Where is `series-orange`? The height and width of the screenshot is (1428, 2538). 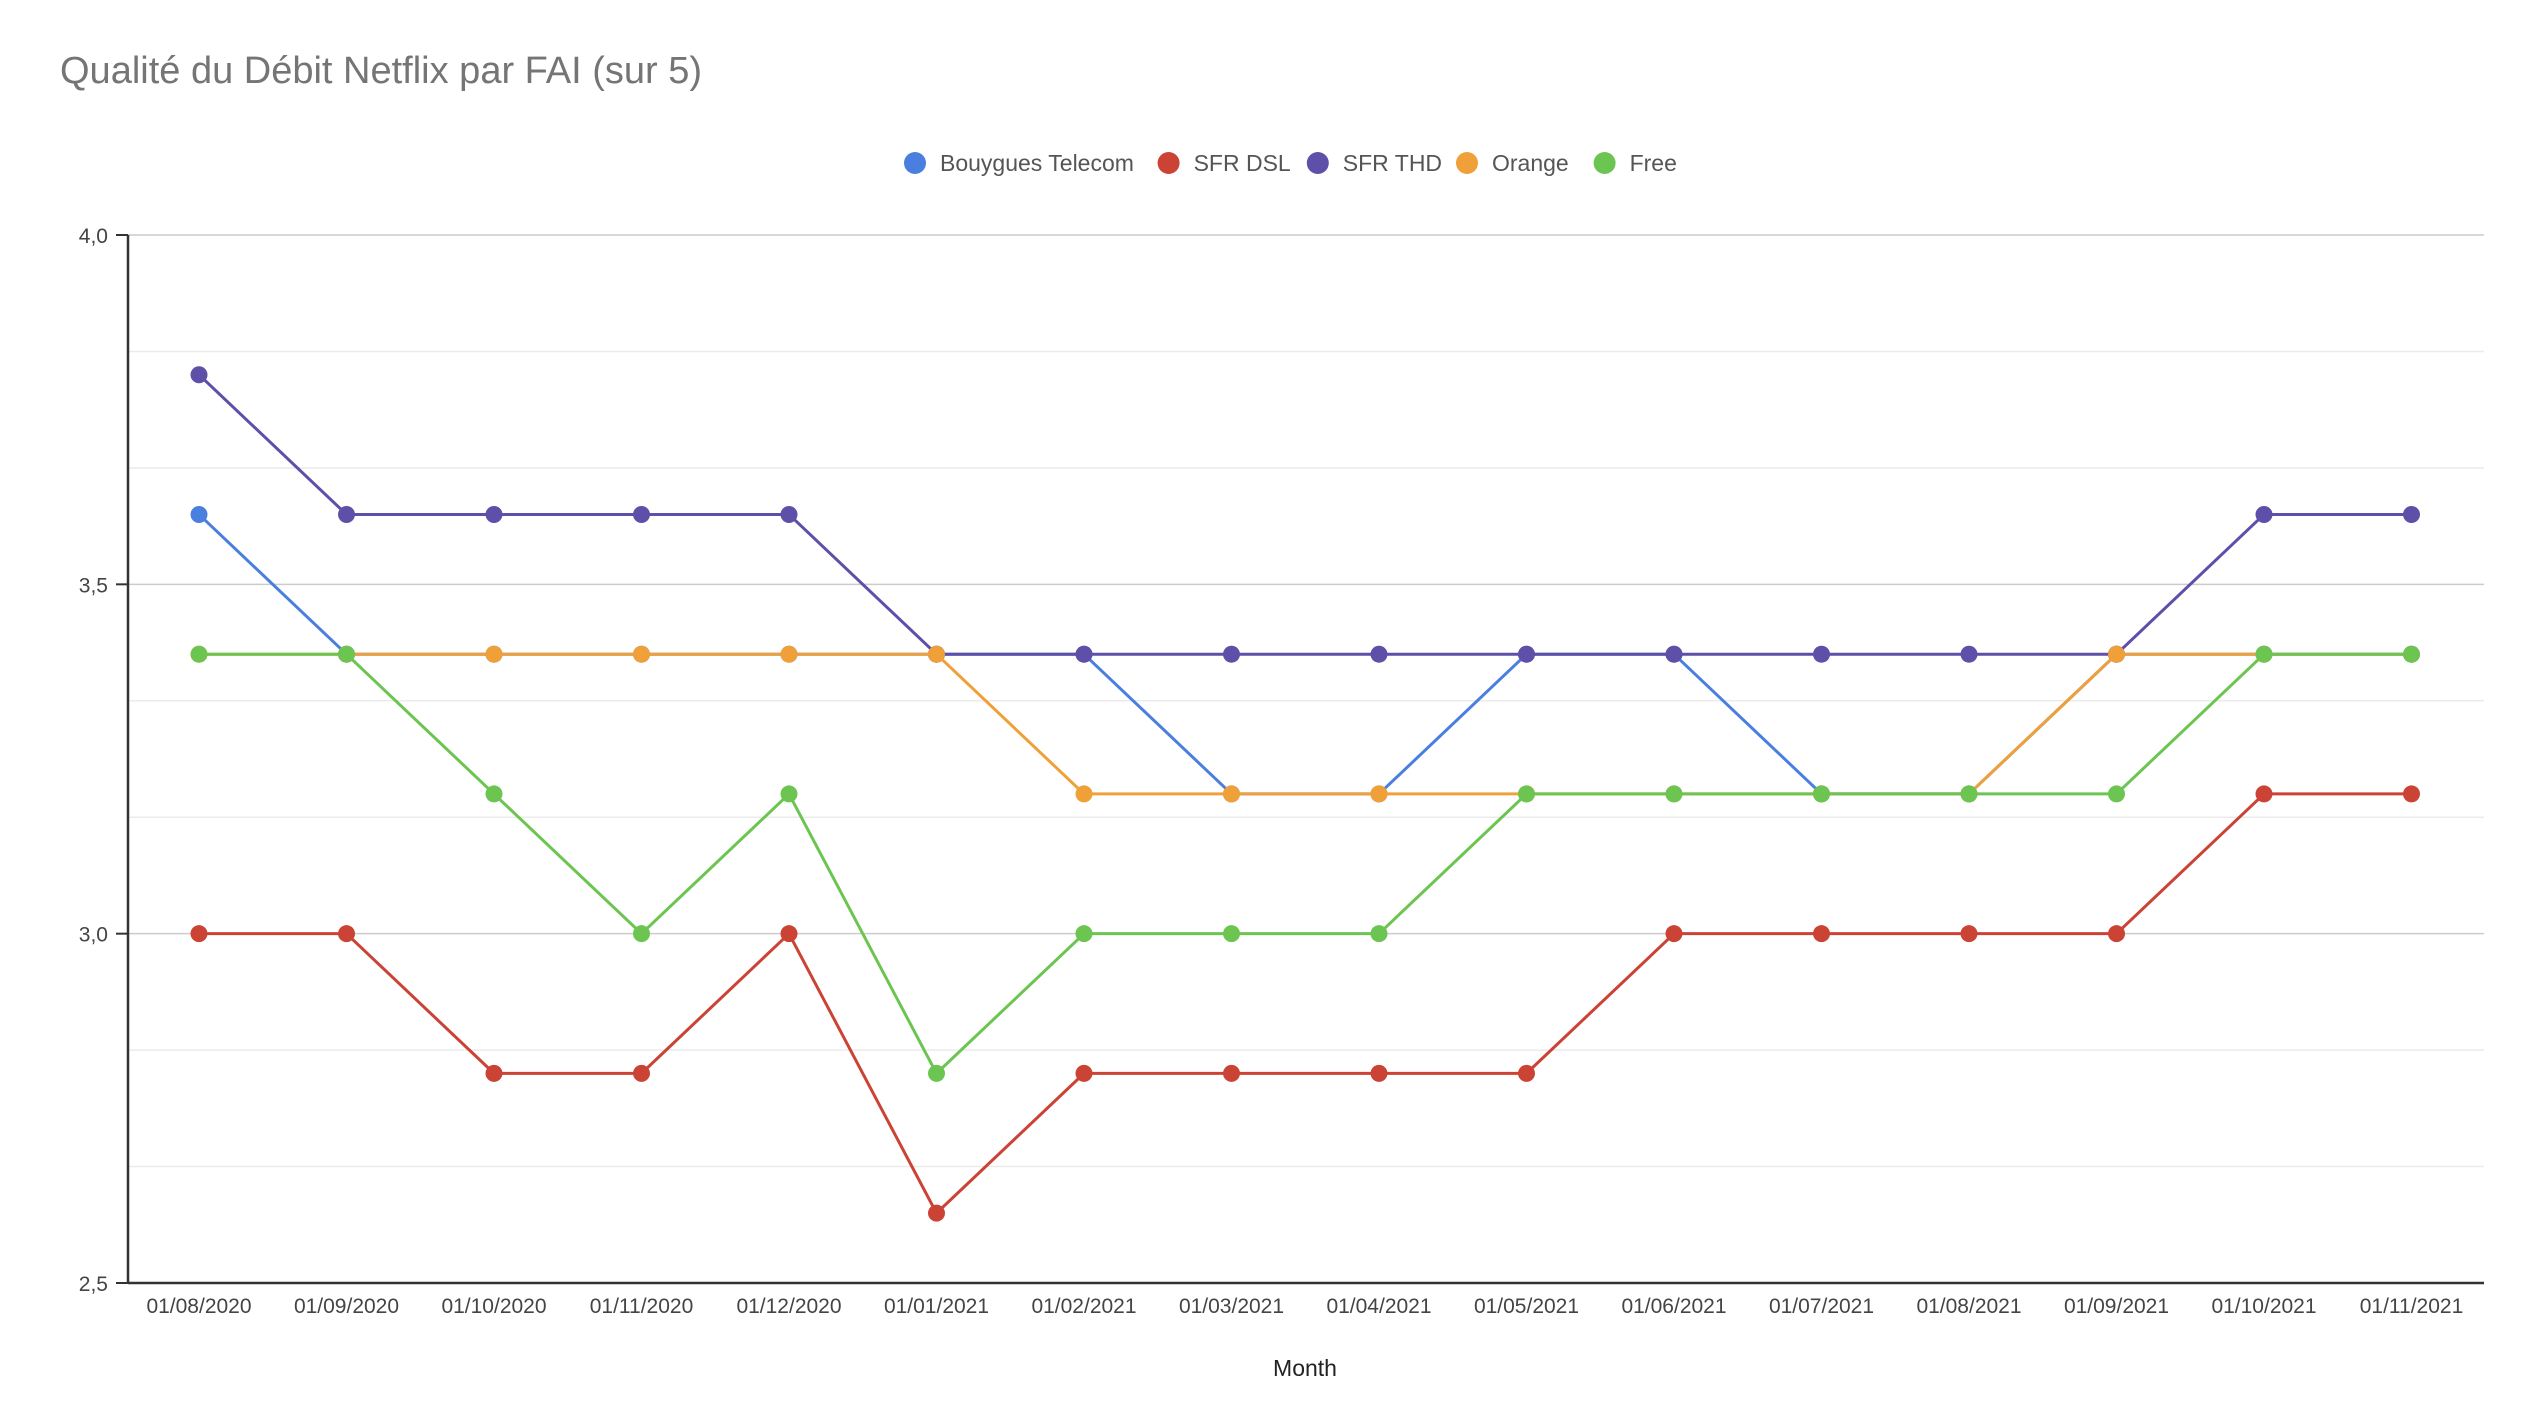
series-orange is located at coordinates (1305, 724).